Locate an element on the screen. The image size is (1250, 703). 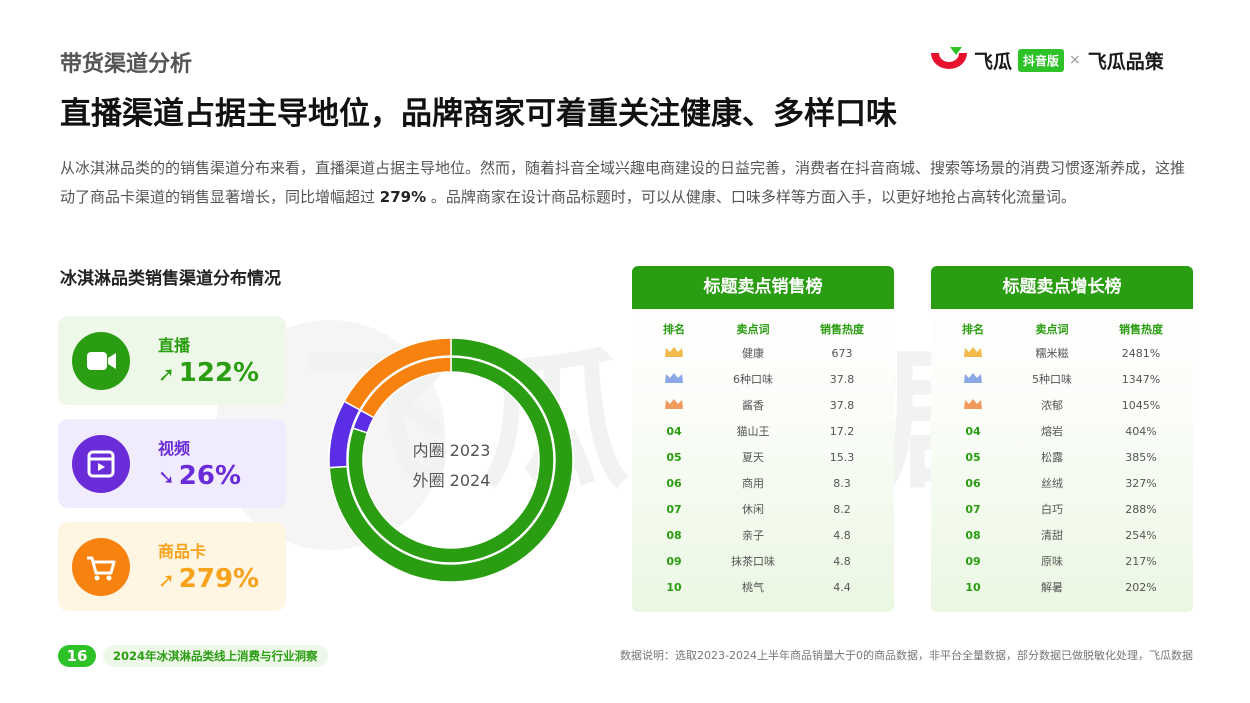
selling-point-word: 酱香 is located at coordinates (753, 405).